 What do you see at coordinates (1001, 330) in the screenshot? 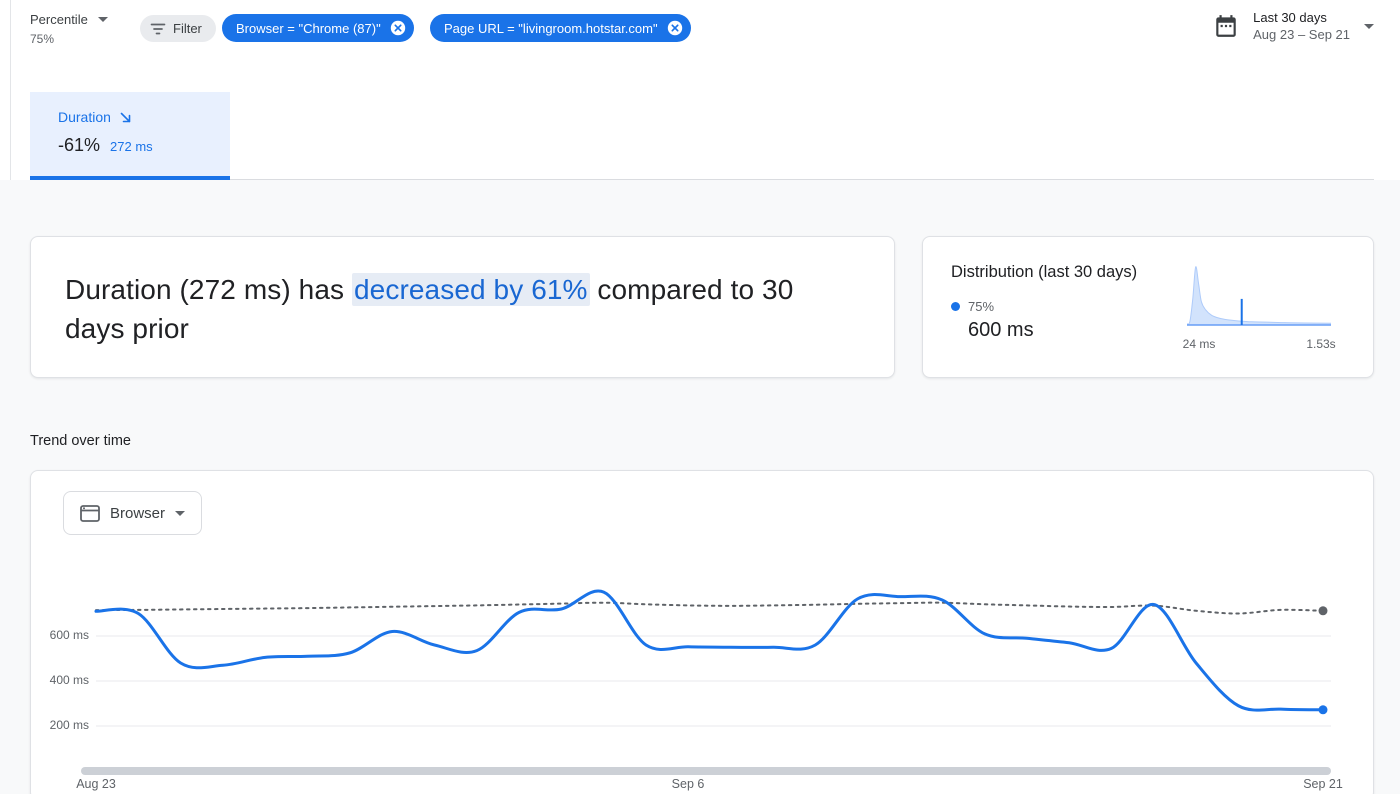
I see `distribution-value: 600 ms` at bounding box center [1001, 330].